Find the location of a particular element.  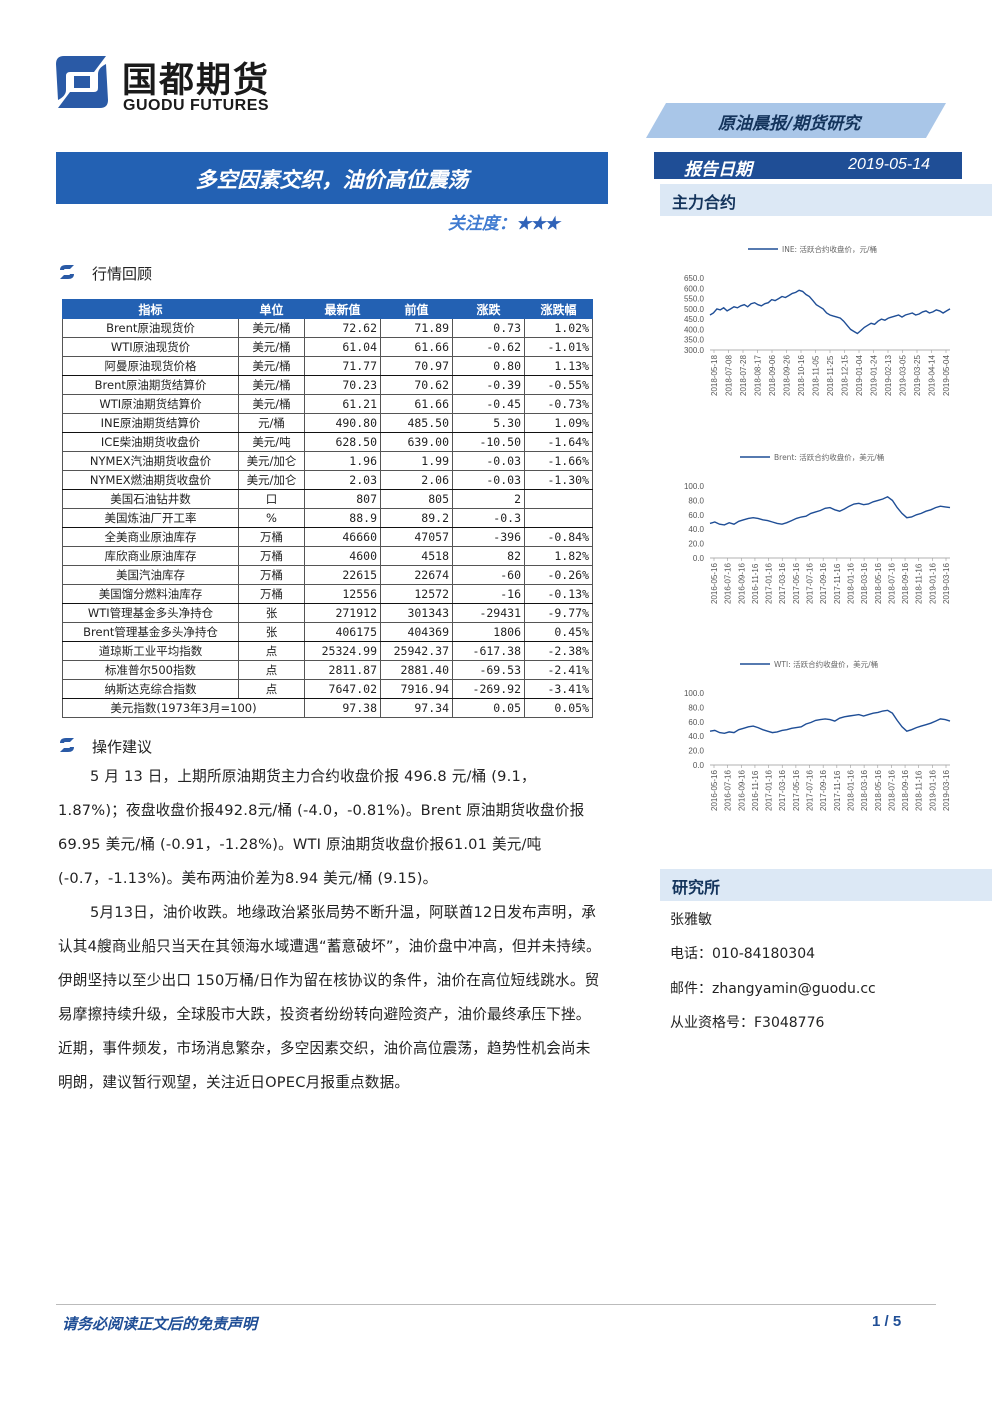

legend-label: WTI: 活跃合约收盘价，美元/桶 is located at coordinates (826, 664).